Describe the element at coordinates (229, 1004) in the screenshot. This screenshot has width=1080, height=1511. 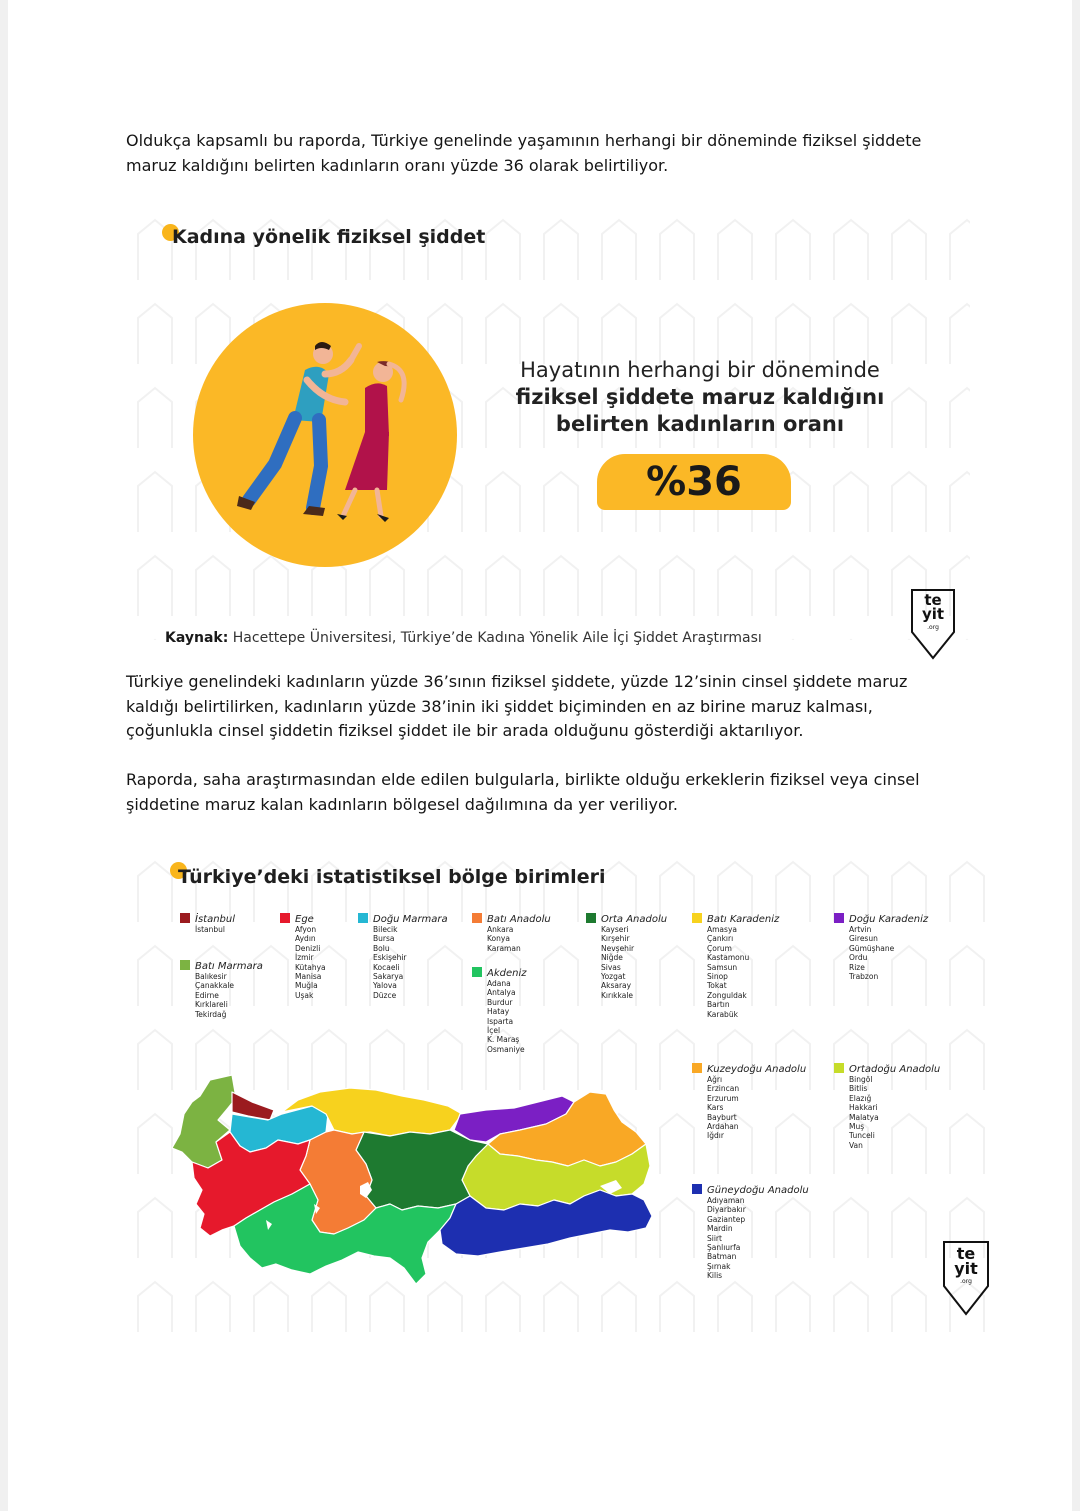
I see `legend-city: Kırklareli` at that location.